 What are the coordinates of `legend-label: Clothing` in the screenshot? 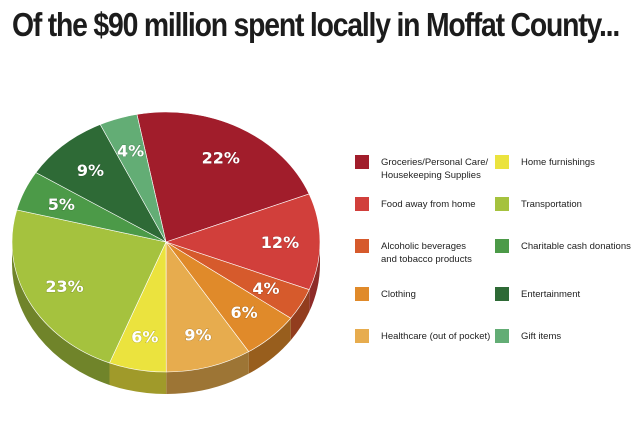 It's located at (398, 294).